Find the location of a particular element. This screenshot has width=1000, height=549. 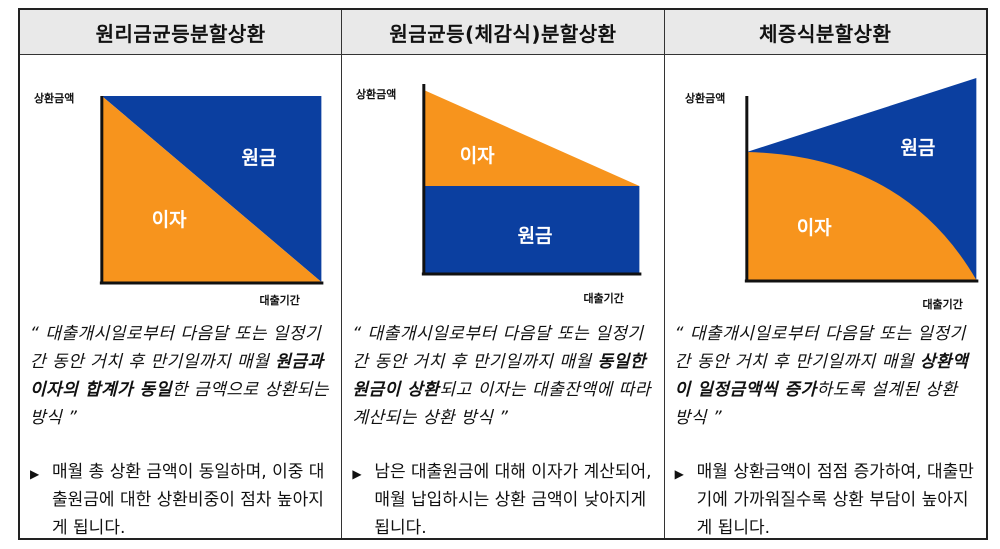

column-title: 체증식분할상환 is located at coordinates (825, 32).